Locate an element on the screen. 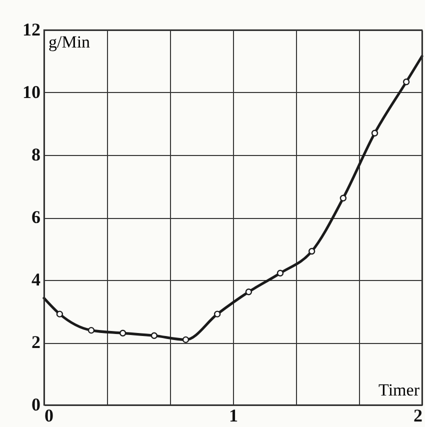 This screenshot has width=426, height=429. y-tick-label: 12 is located at coordinates (31, 30).